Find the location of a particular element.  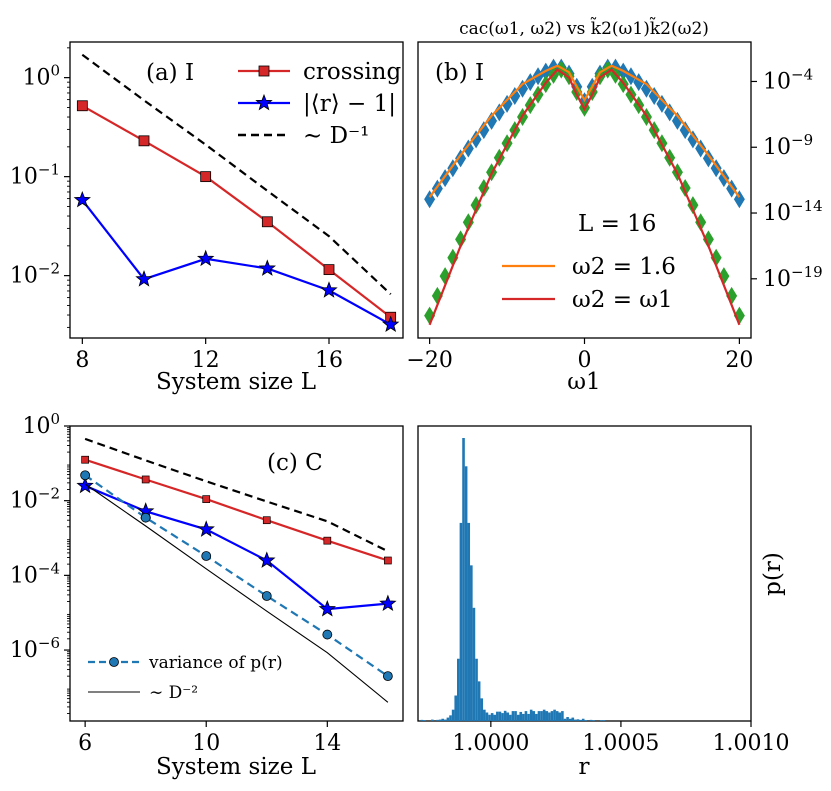

panel-c-legend: variance of p(r) ∼ D⁻² is located at coordinates (185, 678).